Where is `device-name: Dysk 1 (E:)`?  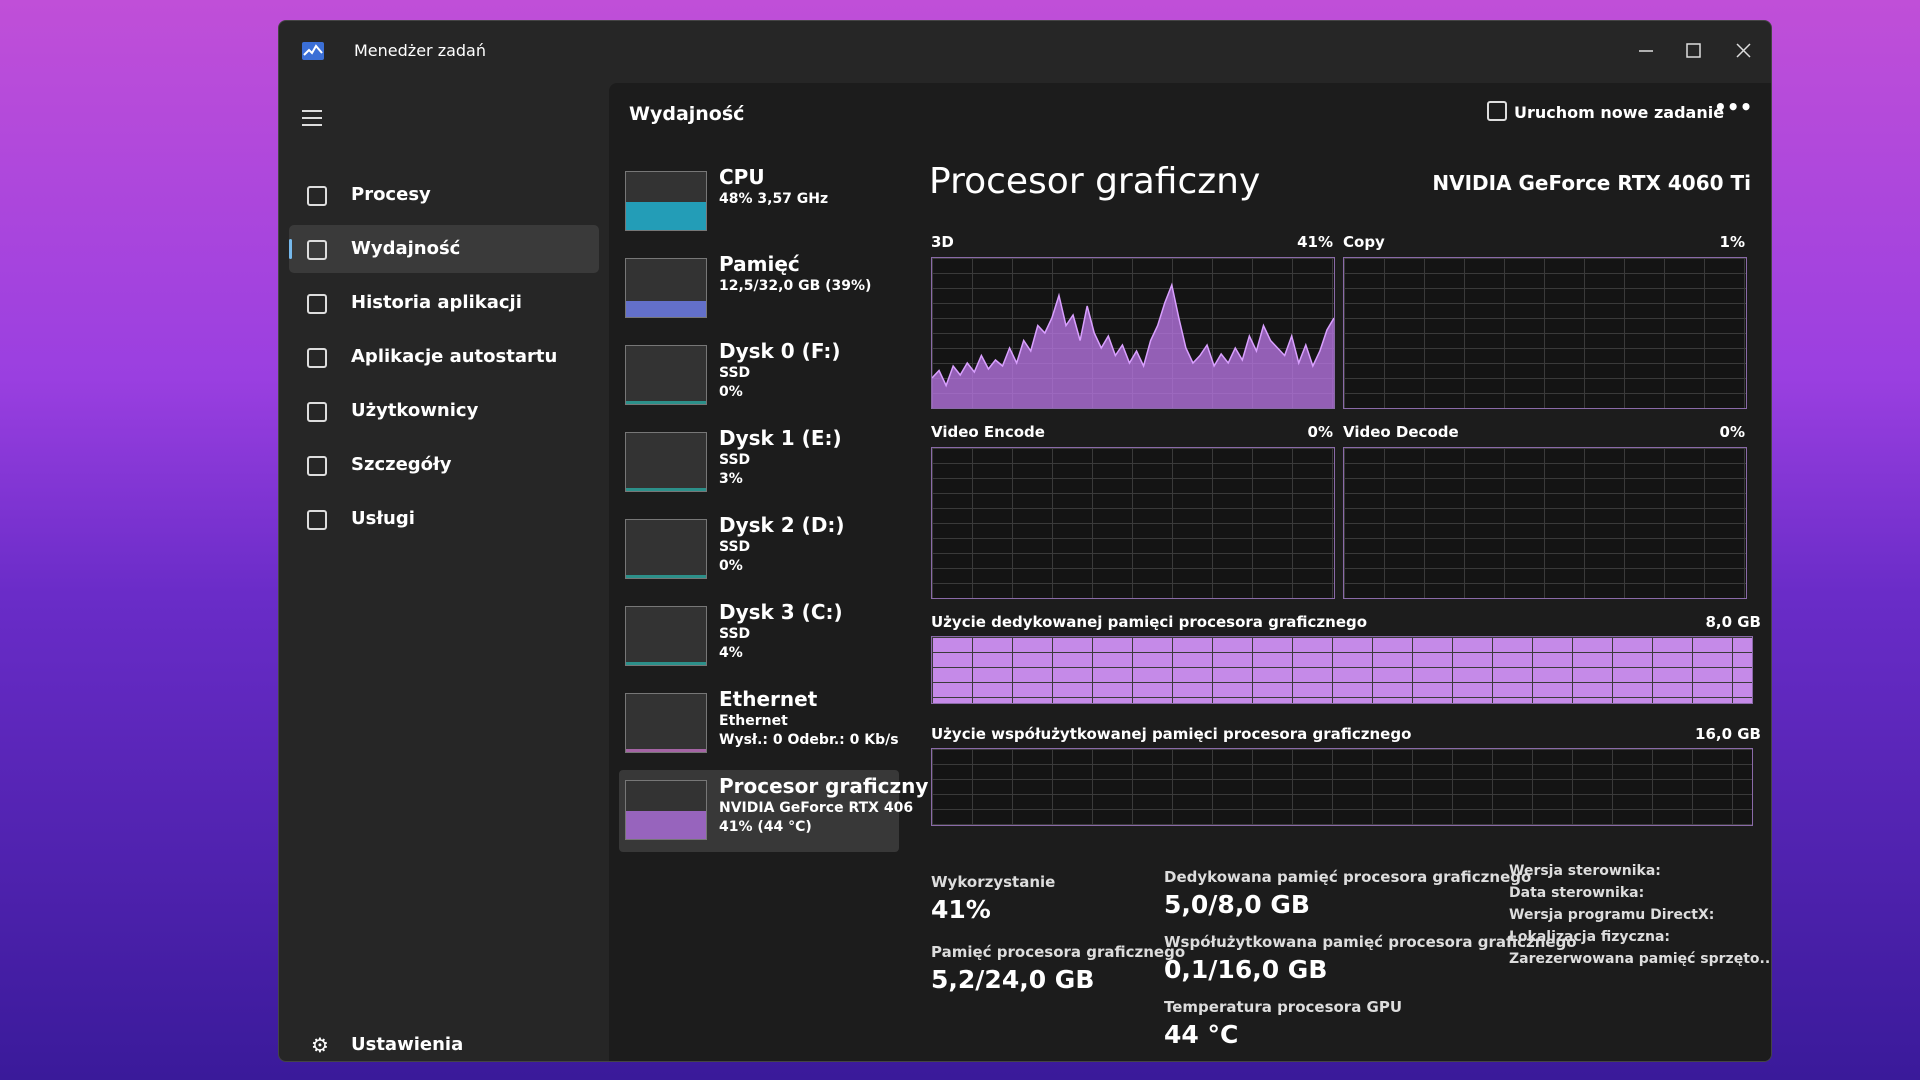
device-name: Dysk 1 (E:) is located at coordinates (780, 438).